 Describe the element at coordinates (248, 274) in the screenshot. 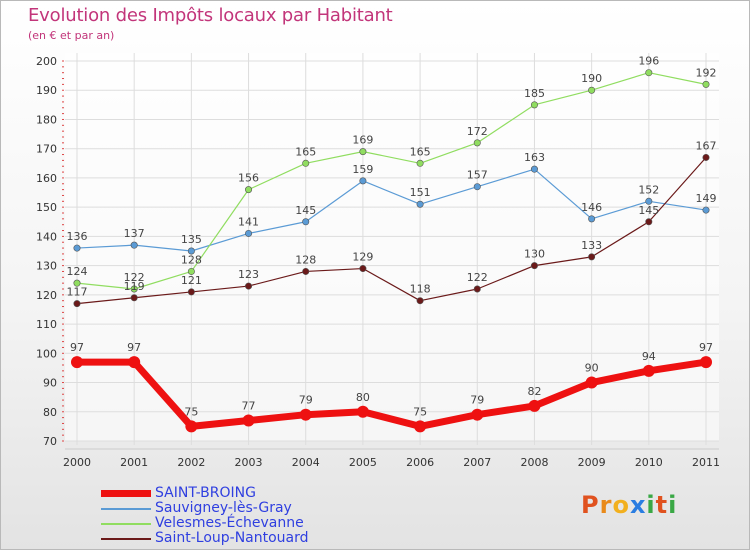

I see `data-label: 123` at that location.